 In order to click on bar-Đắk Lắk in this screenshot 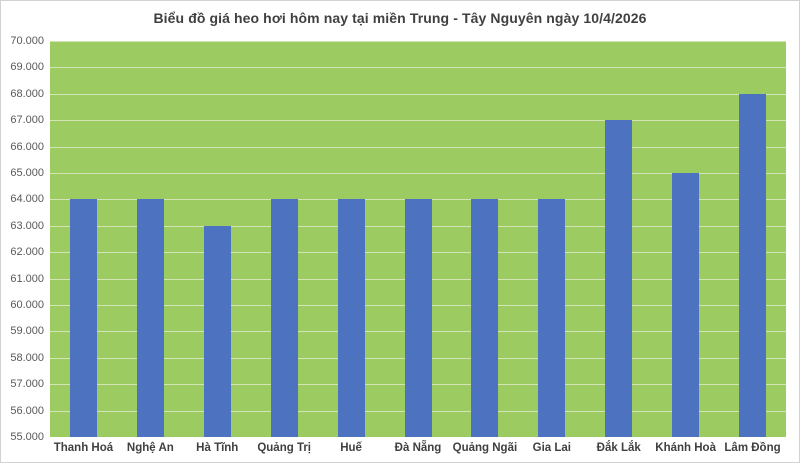, I will do `click(619, 278)`.